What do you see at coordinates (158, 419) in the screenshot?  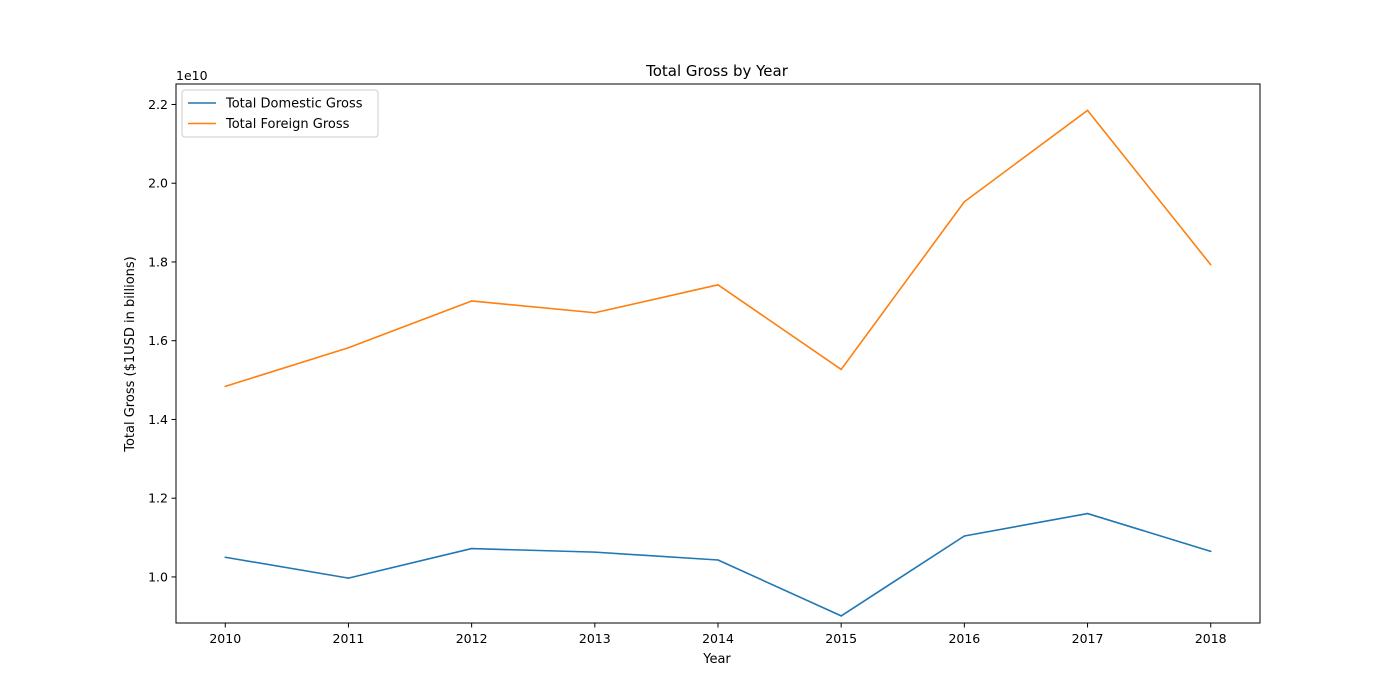 I see `y-tick-label: 1.4` at bounding box center [158, 419].